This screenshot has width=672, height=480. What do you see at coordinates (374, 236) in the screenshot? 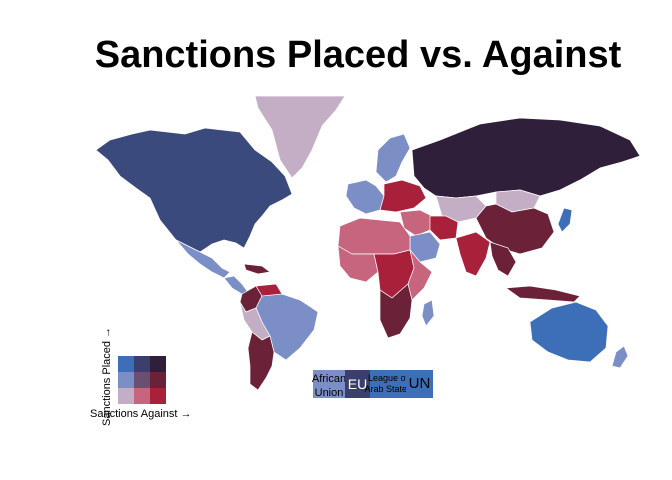
I see `region-north-africa` at bounding box center [374, 236].